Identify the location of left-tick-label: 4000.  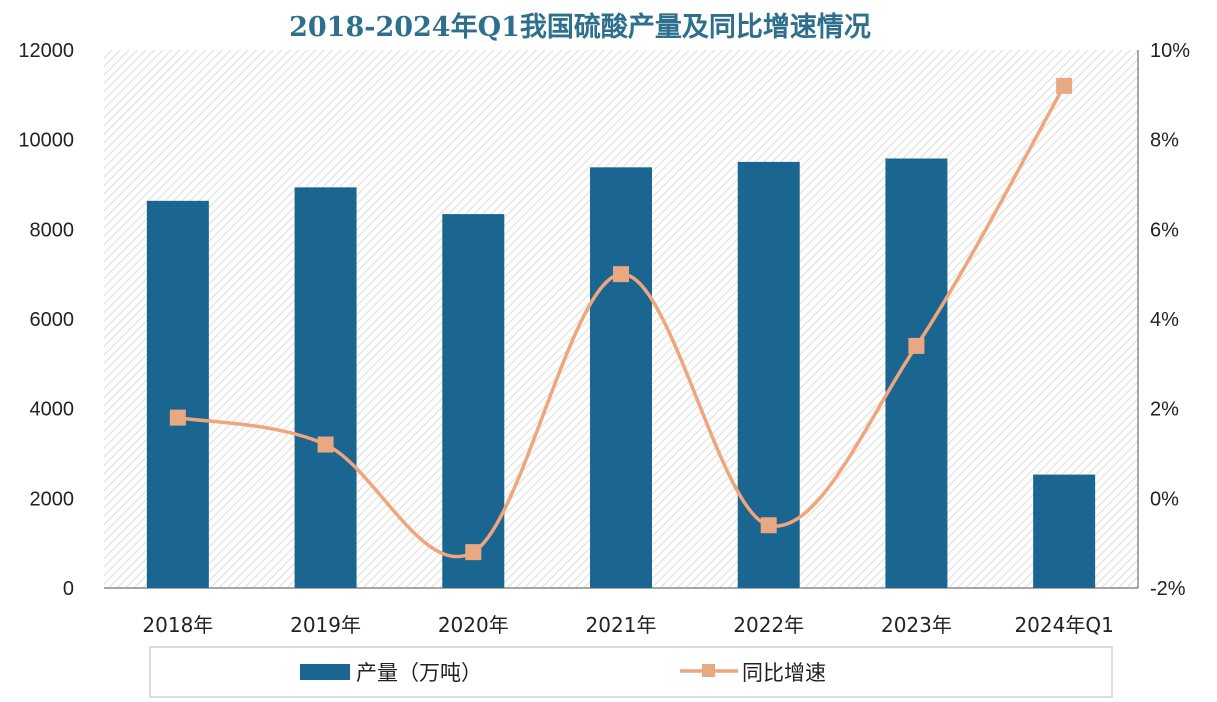
(52, 410).